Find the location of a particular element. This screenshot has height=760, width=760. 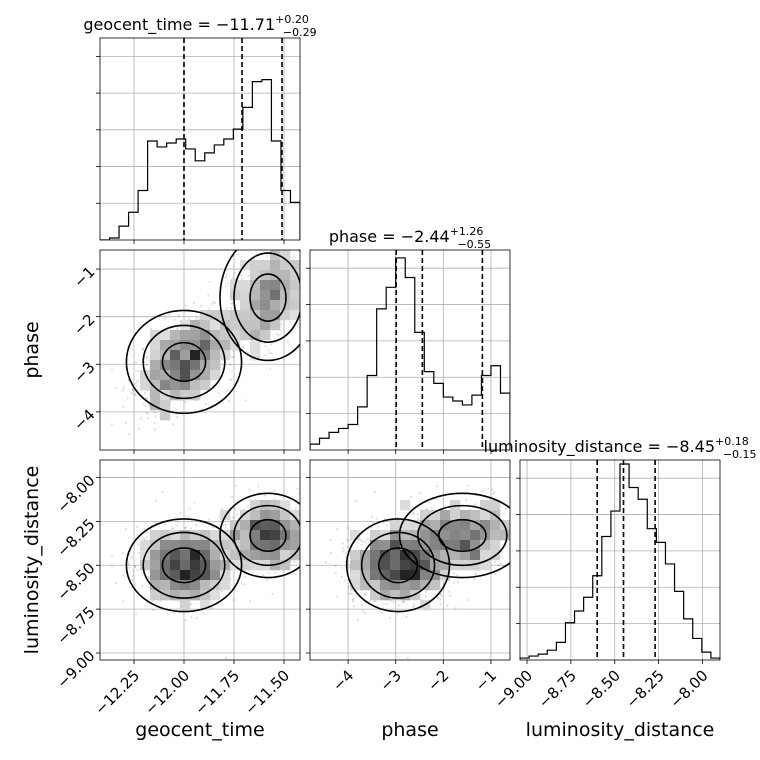

title-param: phase is located at coordinates (353, 236).